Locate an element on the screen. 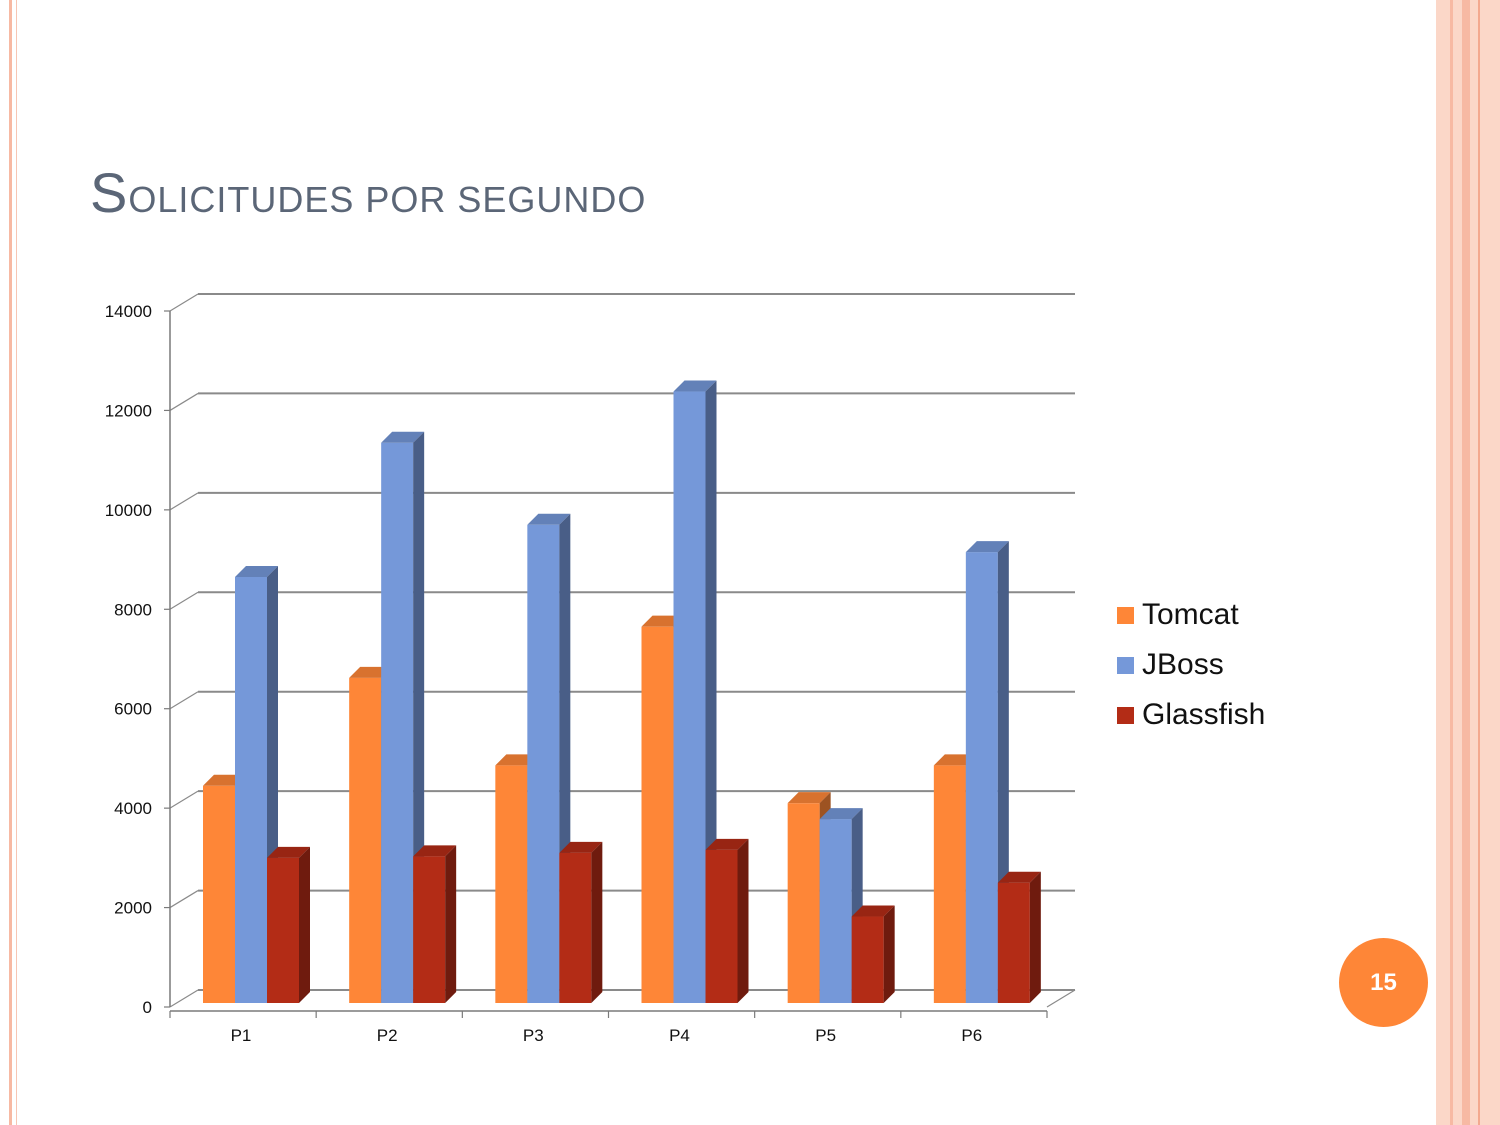 The height and width of the screenshot is (1125, 1500). legend-swatch-jboss is located at coordinates (1125, 665).